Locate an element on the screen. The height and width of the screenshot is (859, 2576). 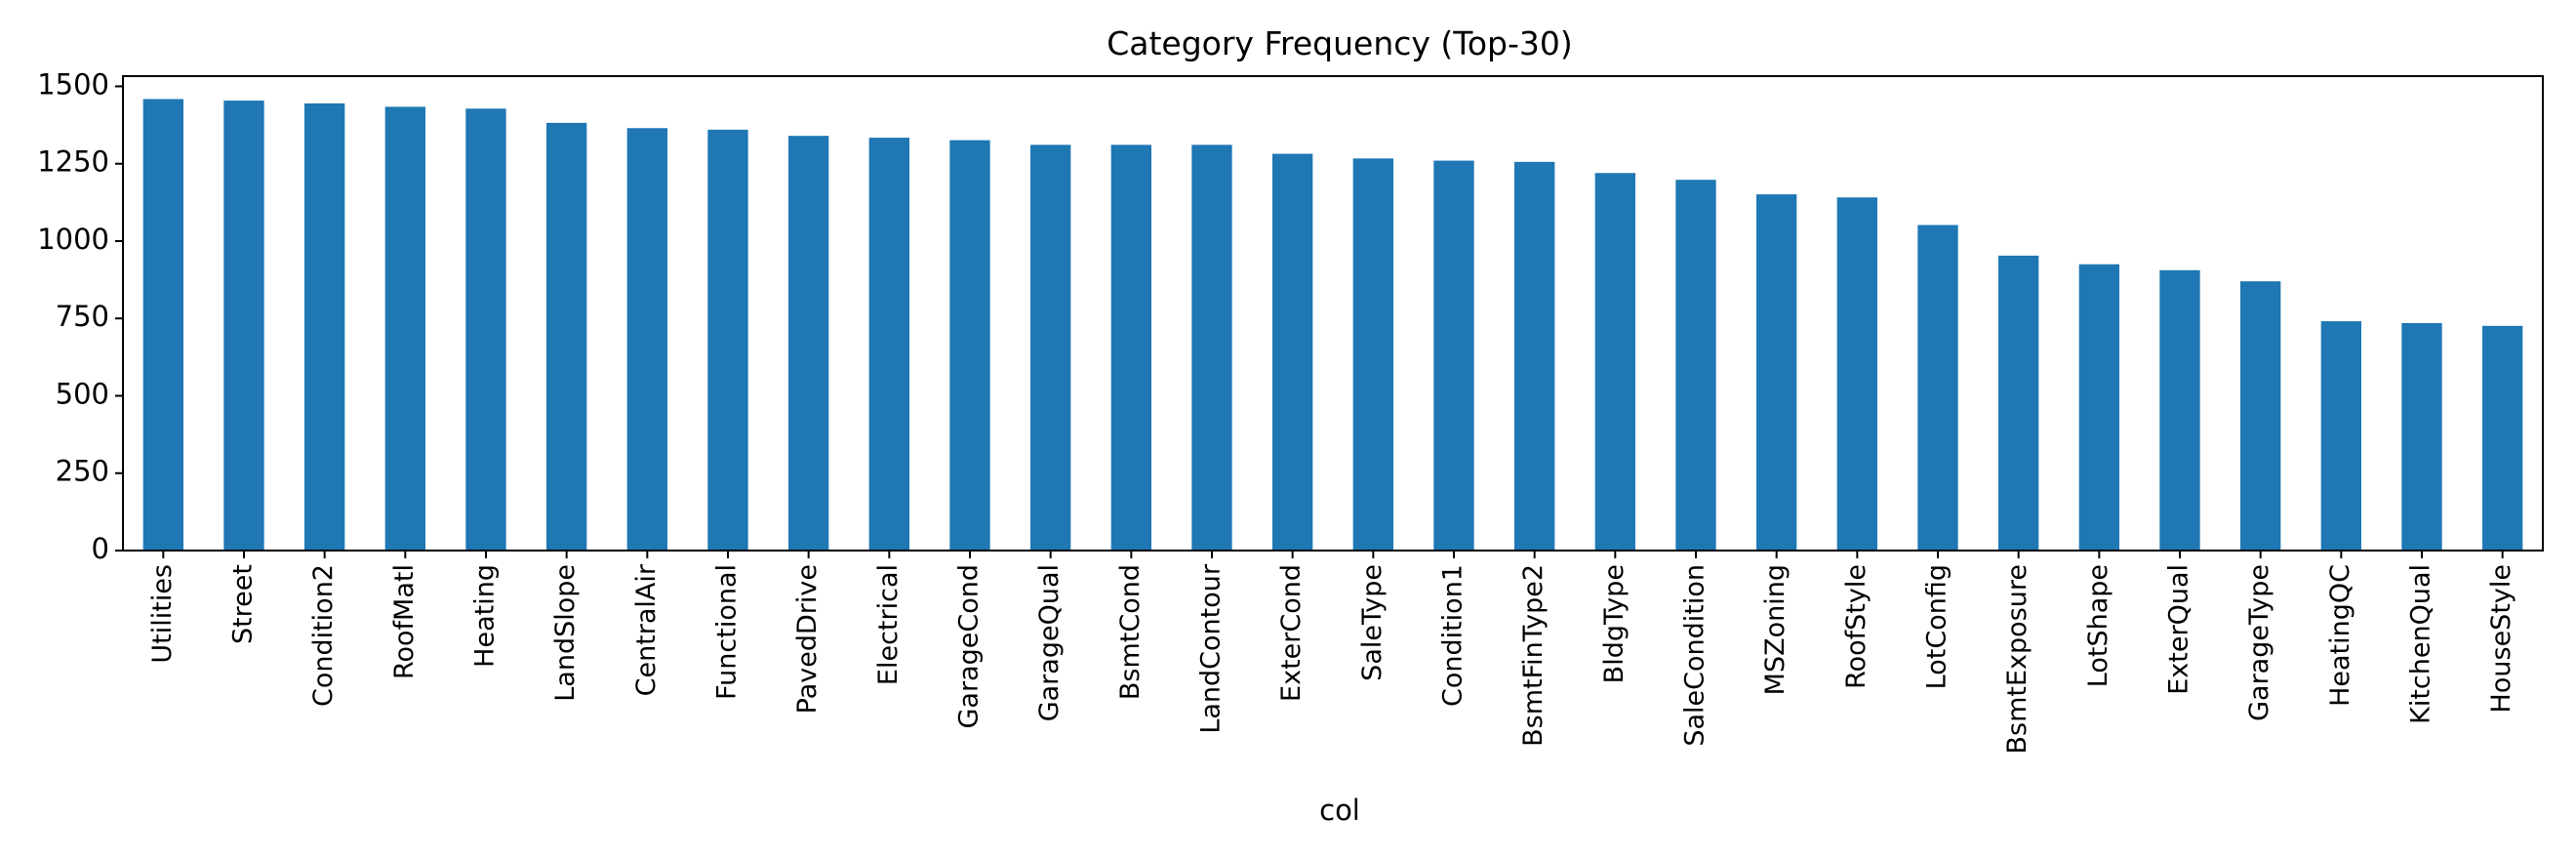
y-tick-label: 750 is located at coordinates (82, 317).